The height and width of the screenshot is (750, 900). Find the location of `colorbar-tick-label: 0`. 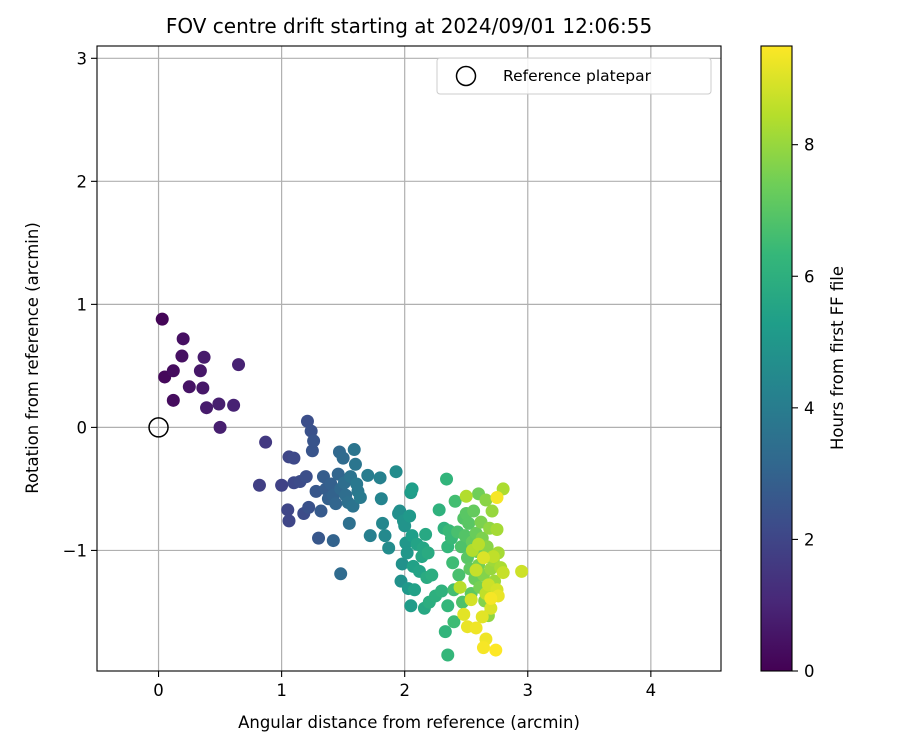

colorbar-tick-label: 0 is located at coordinates (809, 671).